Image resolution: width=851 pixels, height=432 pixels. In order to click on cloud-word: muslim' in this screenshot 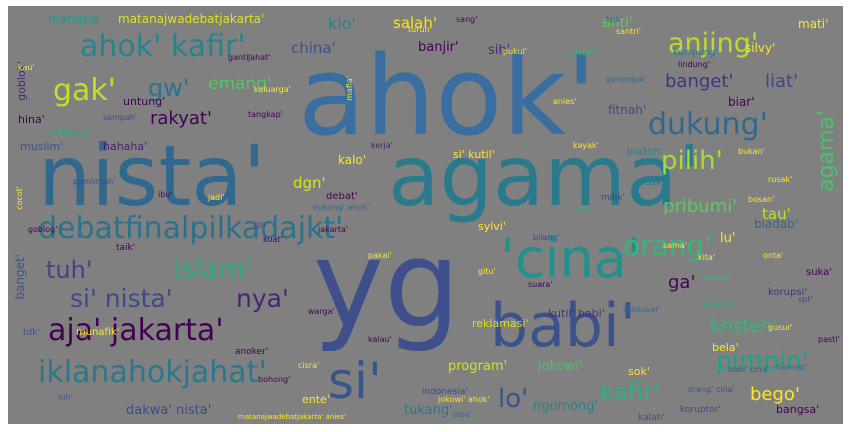, I will do `click(42, 146)`.